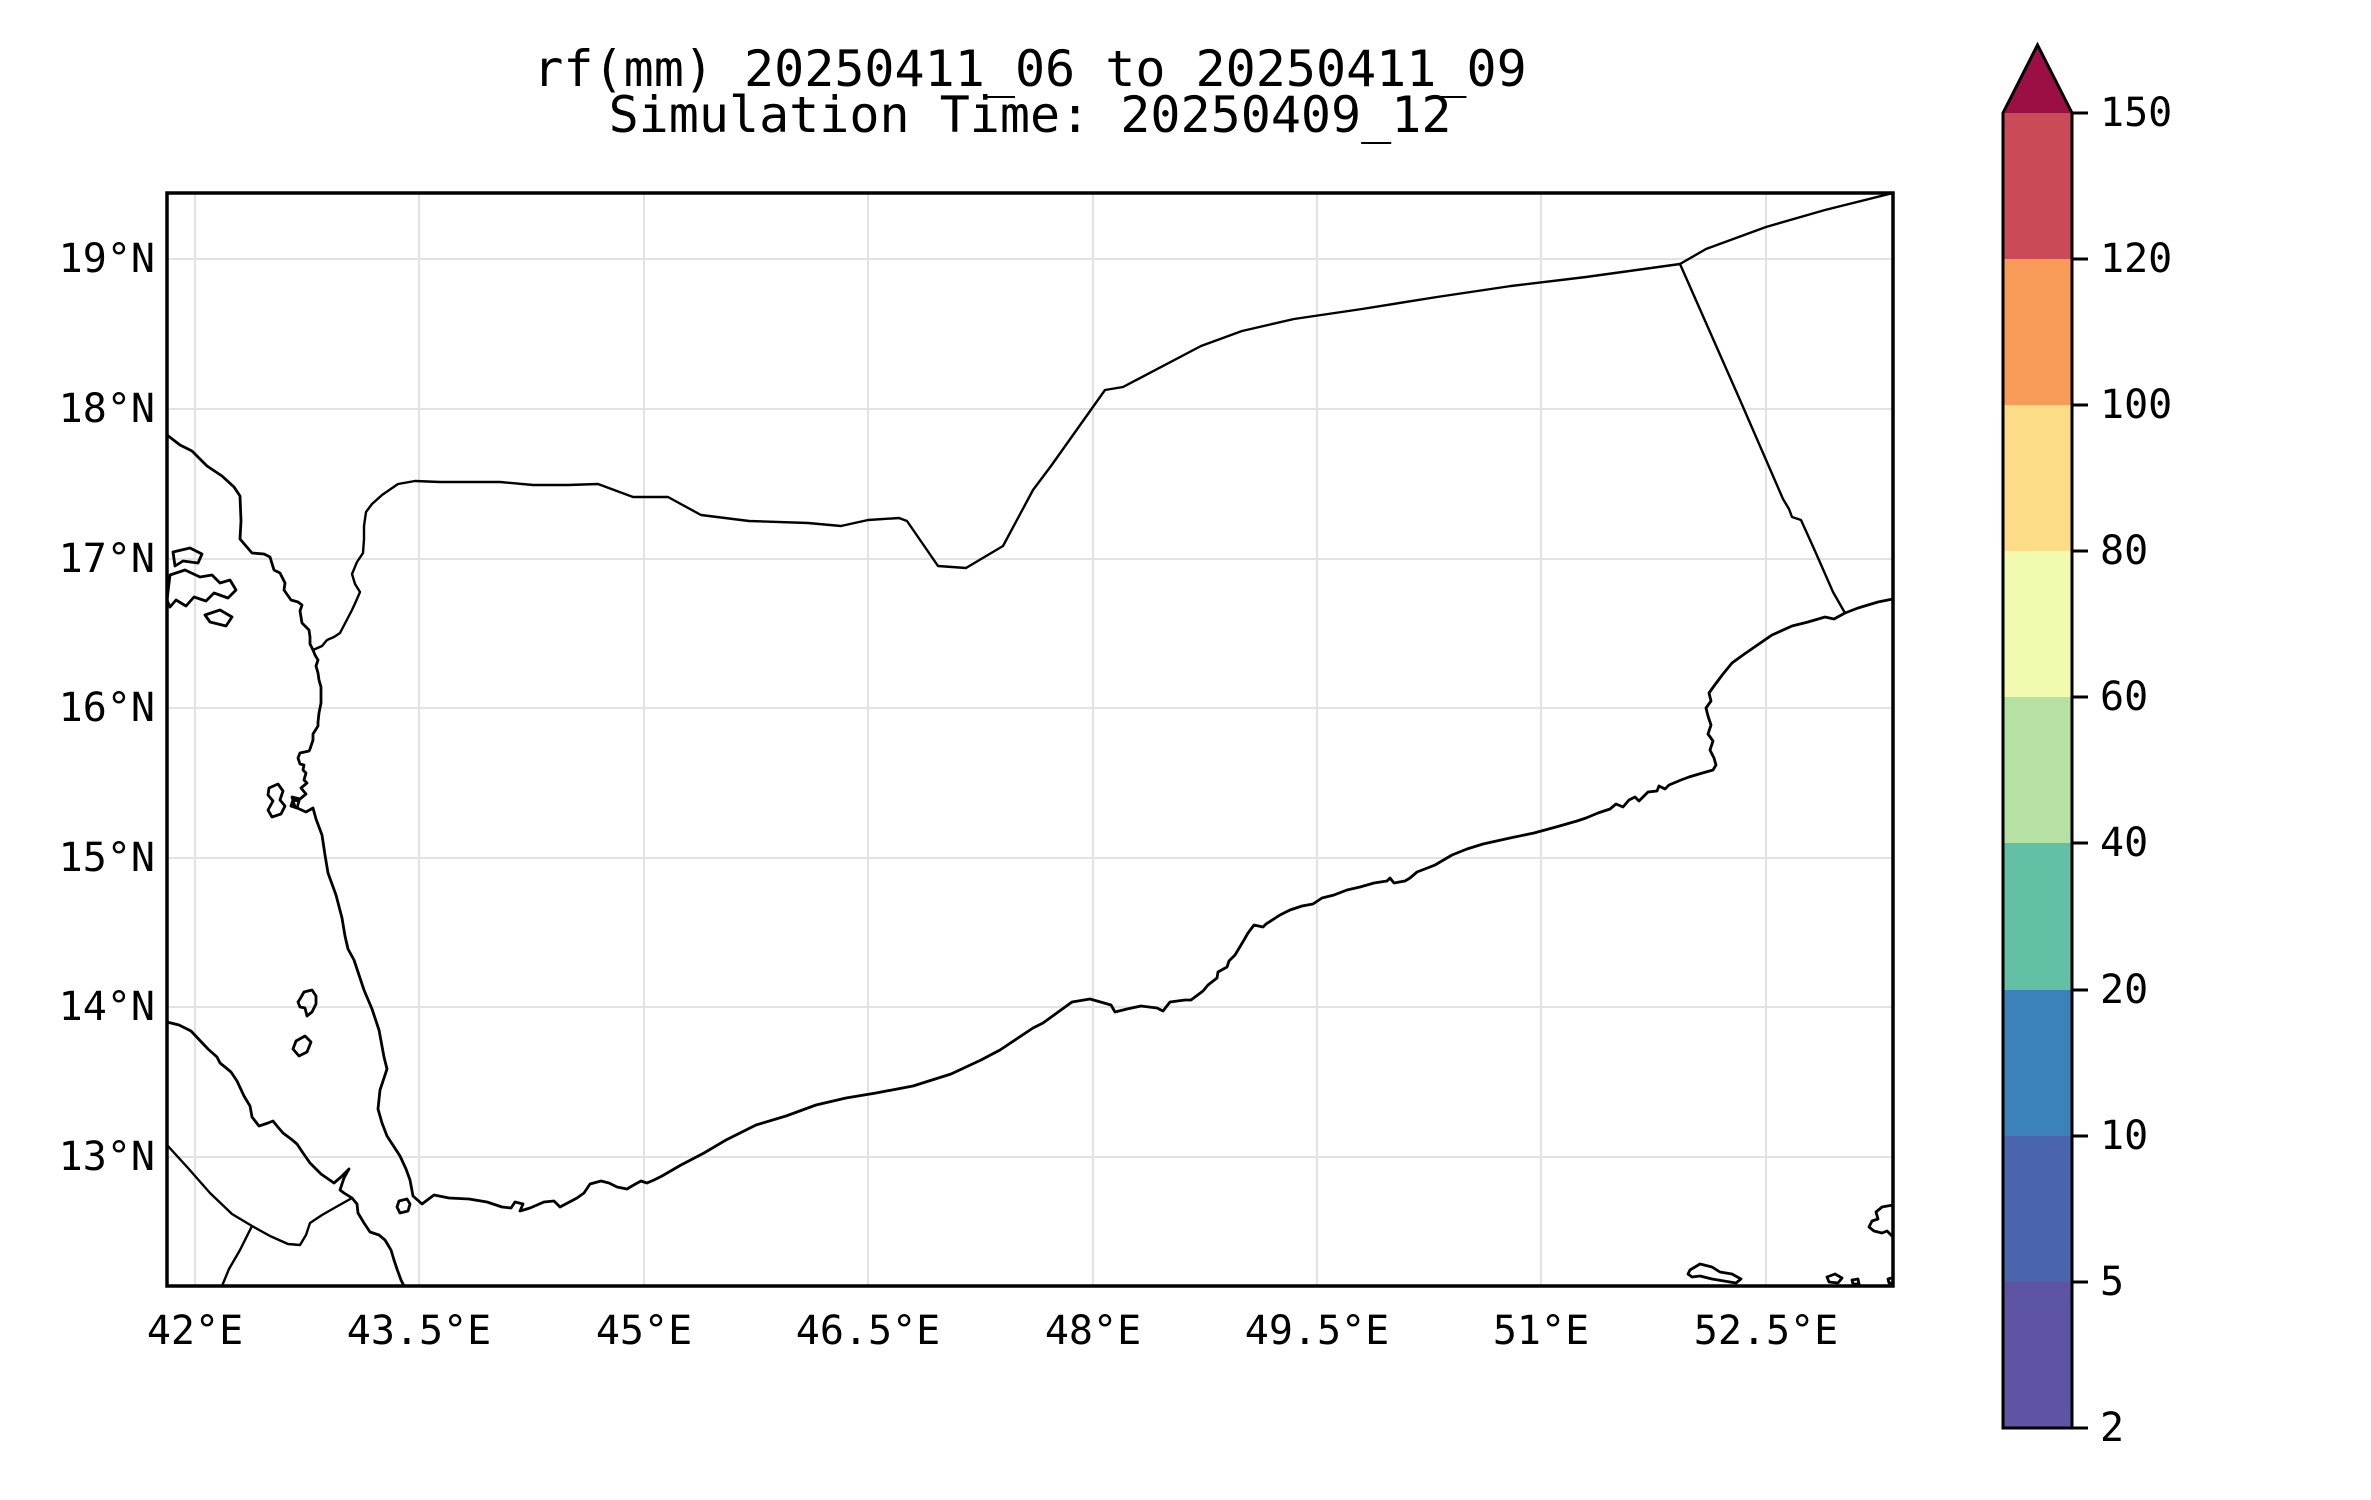 This screenshot has width=2371, height=1500. What do you see at coordinates (2124, 843) in the screenshot?
I see `cbar-label-40: 40` at bounding box center [2124, 843].